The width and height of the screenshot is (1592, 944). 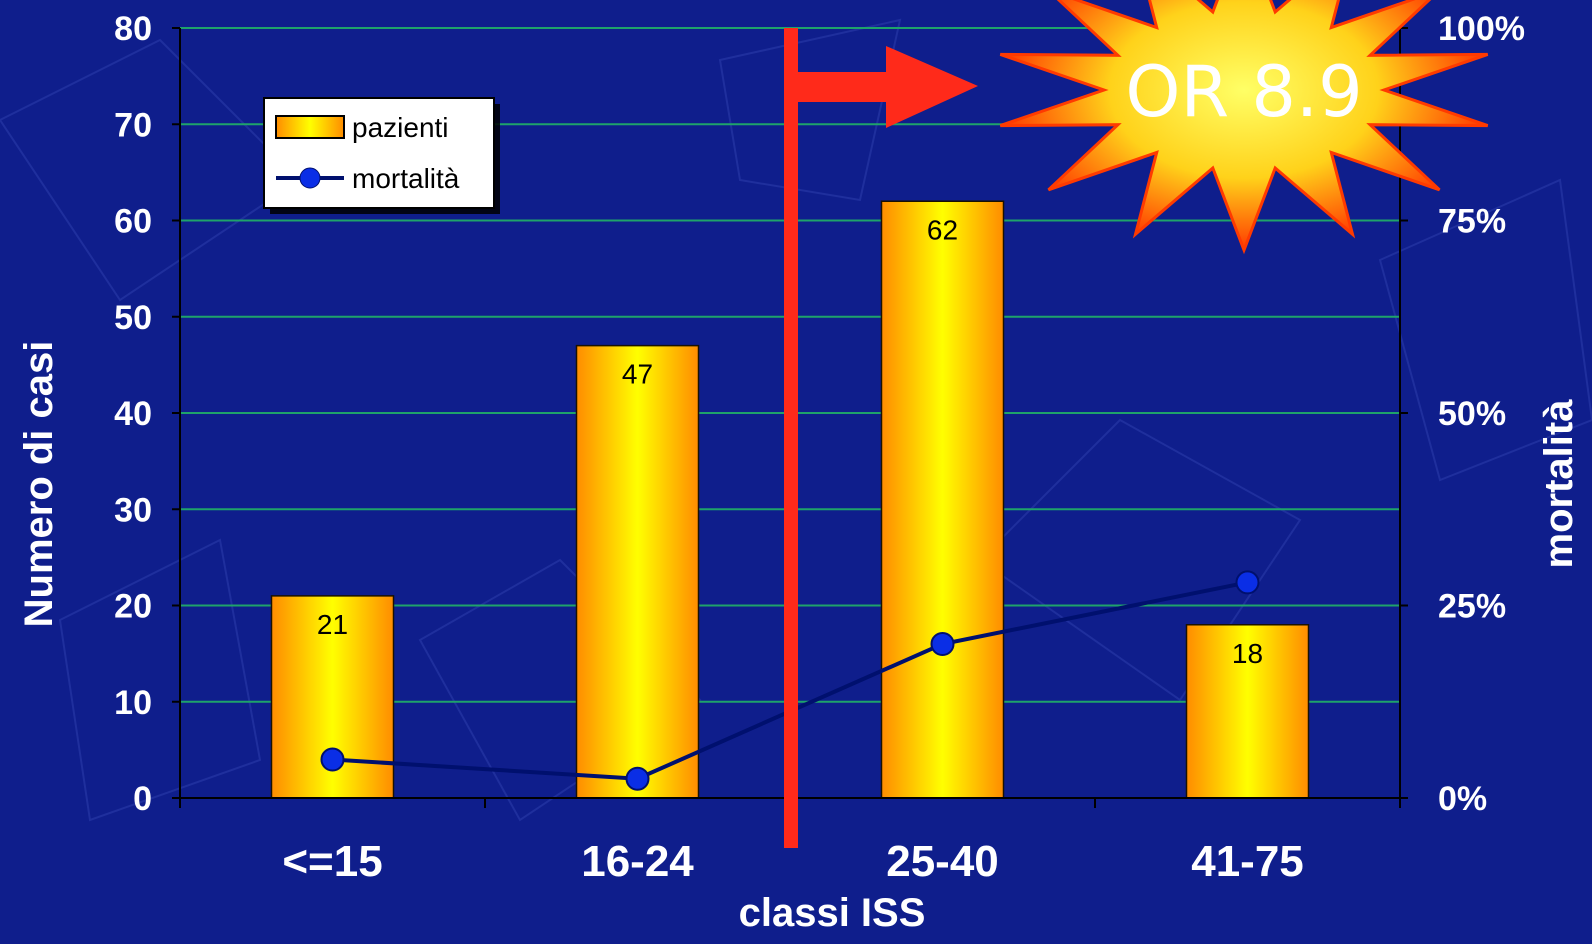 What do you see at coordinates (133, 703) in the screenshot?
I see `y-tick-label: 10` at bounding box center [133, 703].